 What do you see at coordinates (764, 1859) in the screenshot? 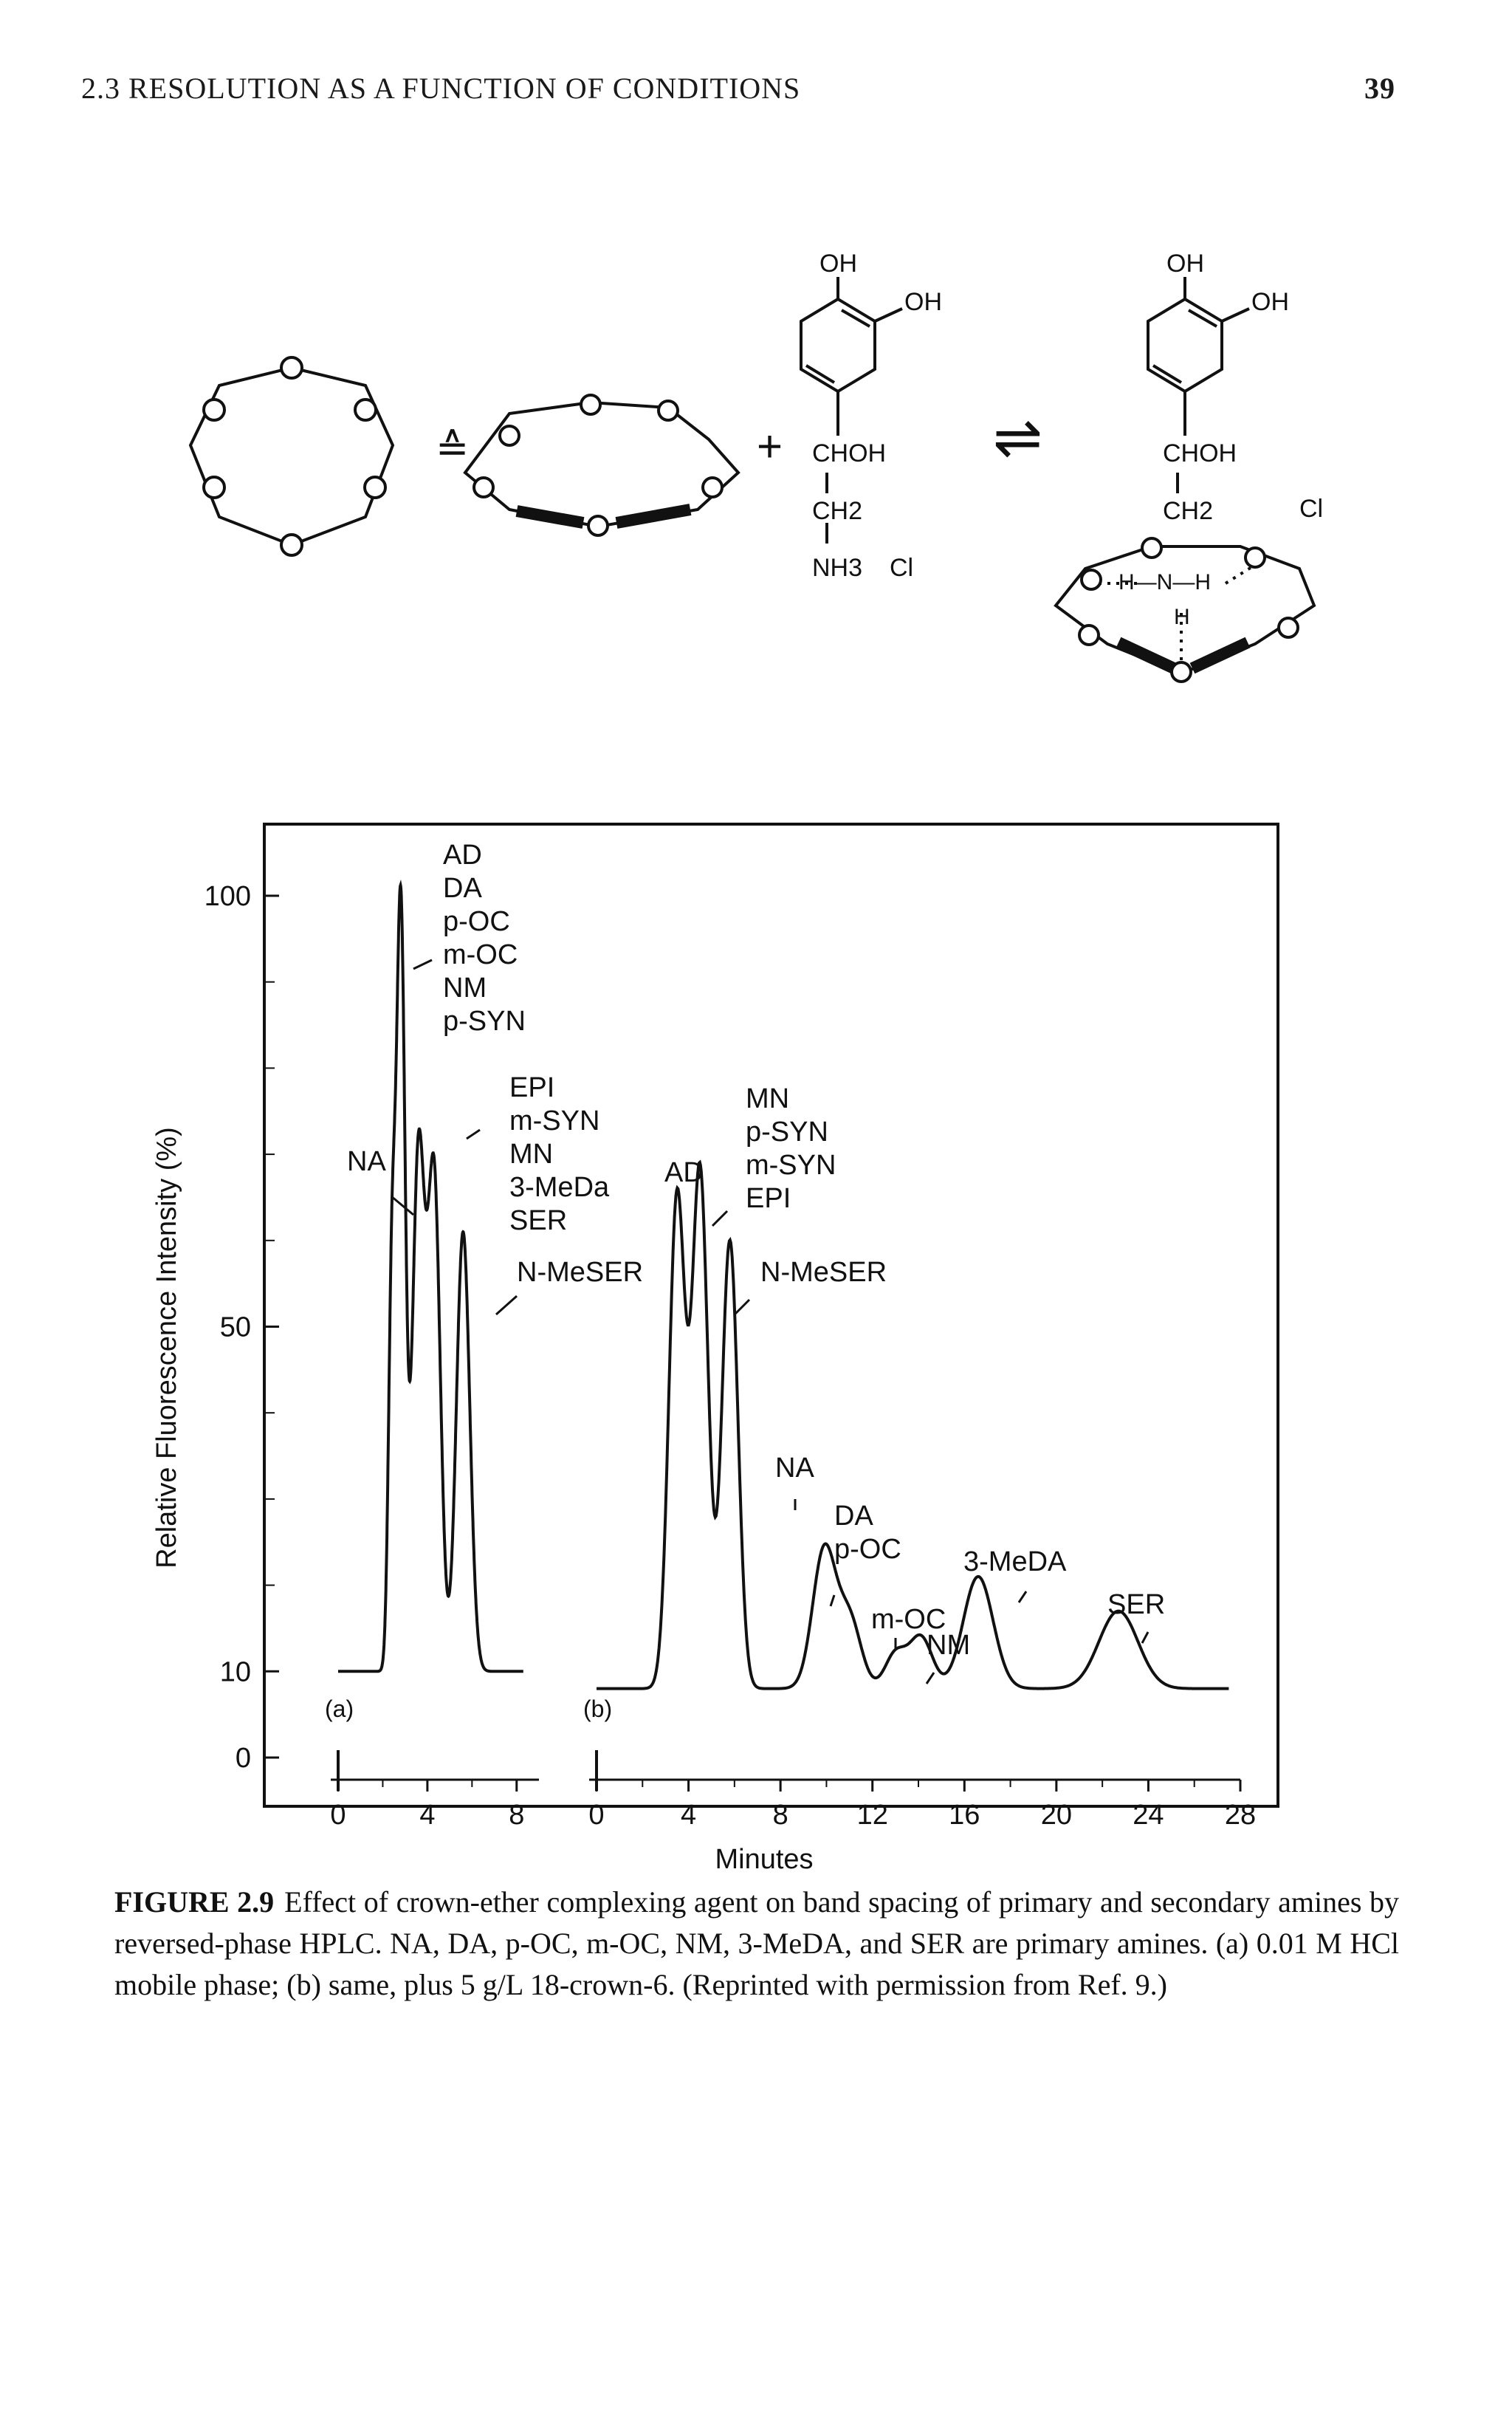
I see `x-axis-label: Minutes` at bounding box center [764, 1859].